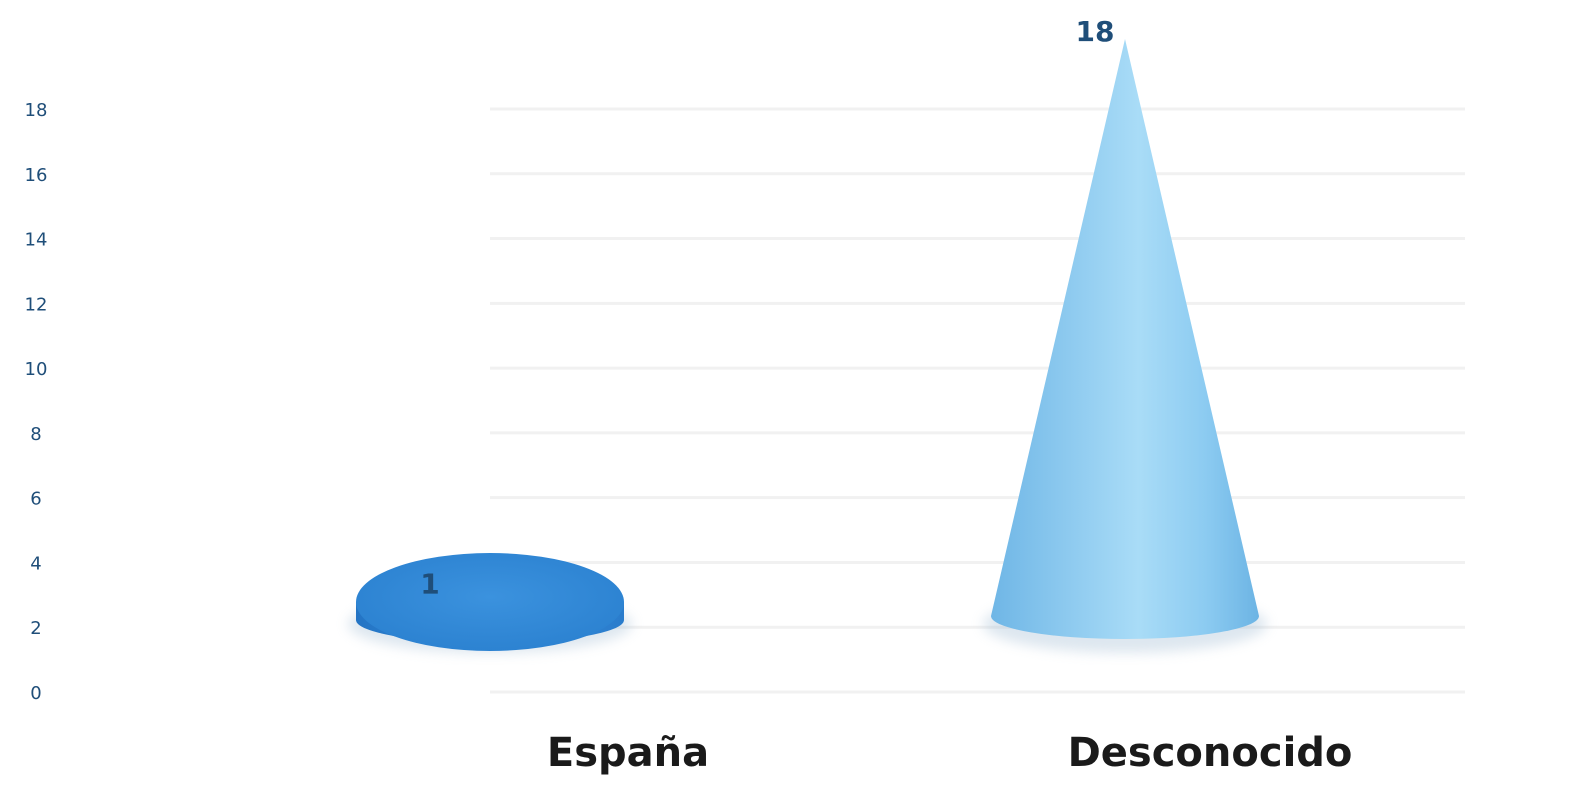 This screenshot has height=788, width=1589. Describe the element at coordinates (429, 584) in the screenshot. I see `data-label-espana: 1` at that location.